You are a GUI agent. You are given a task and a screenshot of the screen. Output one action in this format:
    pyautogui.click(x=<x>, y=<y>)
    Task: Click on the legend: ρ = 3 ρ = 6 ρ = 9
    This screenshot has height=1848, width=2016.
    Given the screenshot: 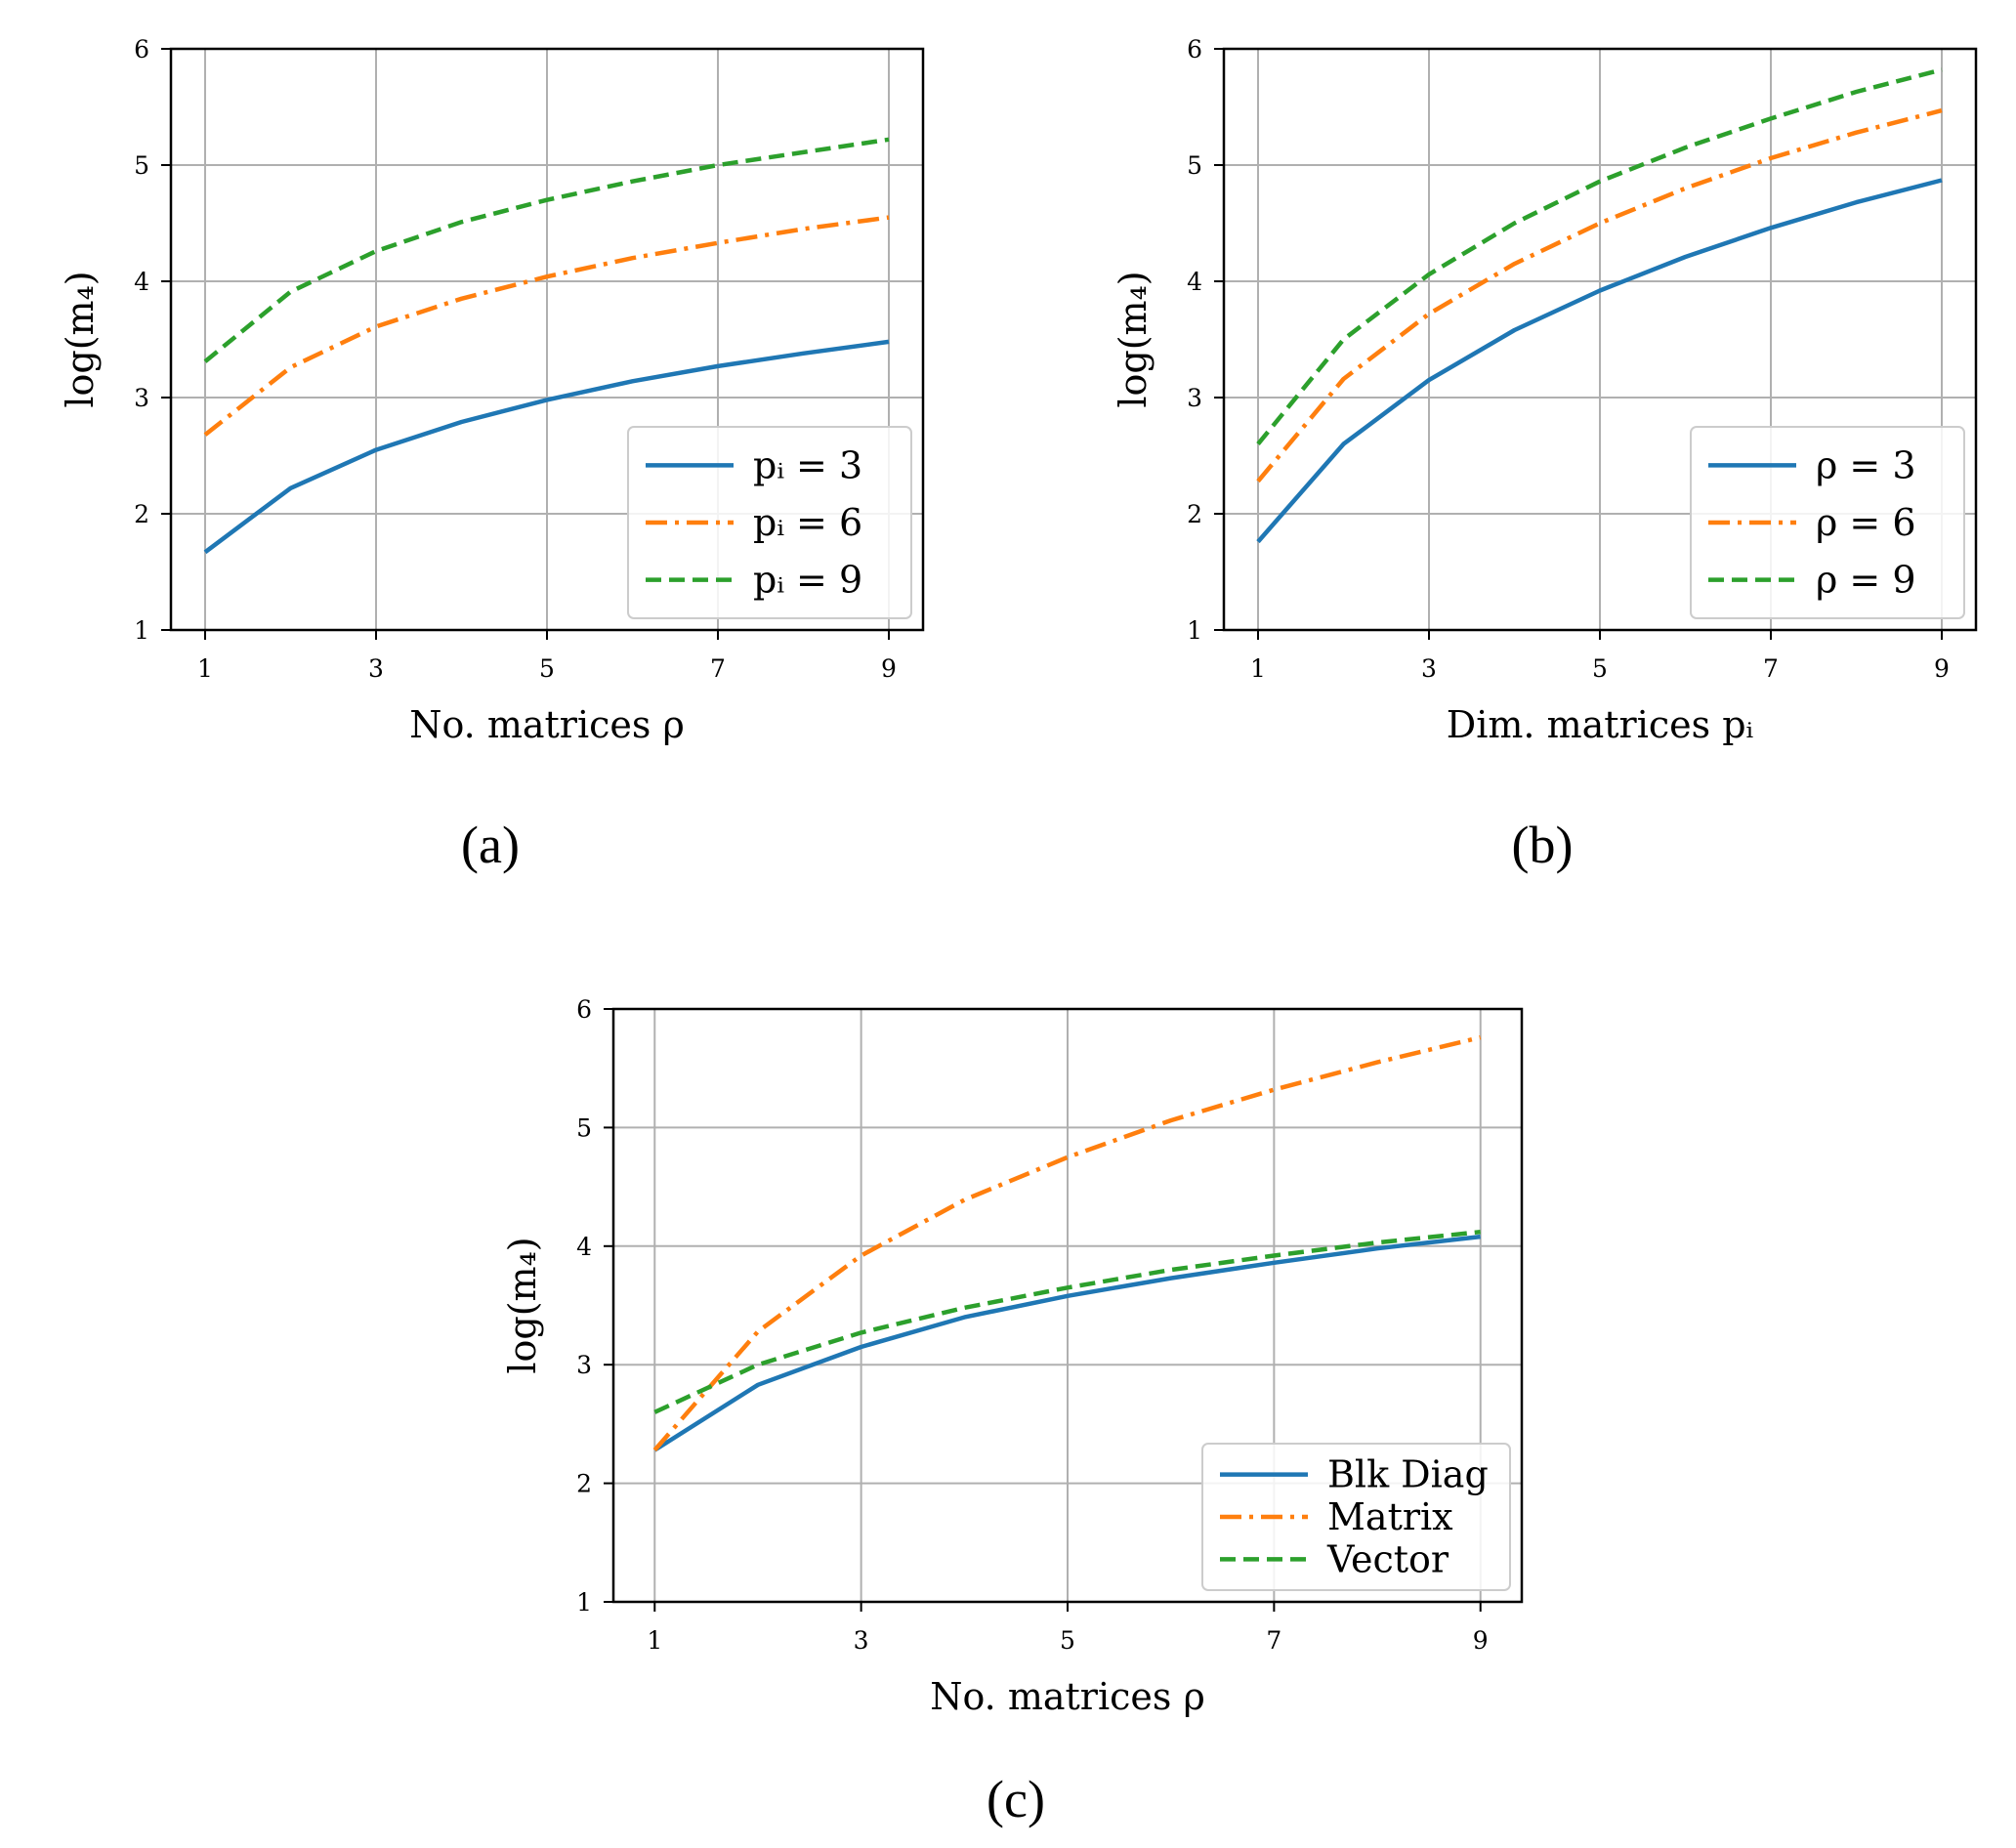 What is the action you would take?
    pyautogui.click(x=1827, y=522)
    